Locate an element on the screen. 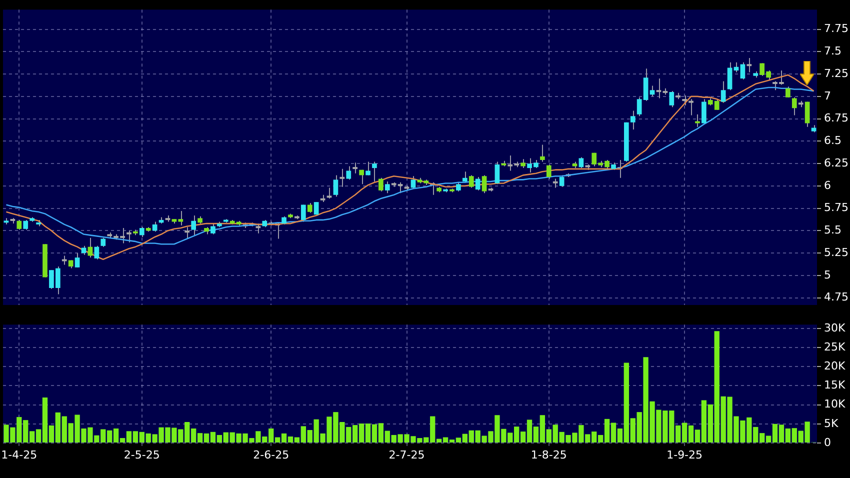 The width and height of the screenshot is (850, 478). y-tick-label: 0 is located at coordinates (827, 442).